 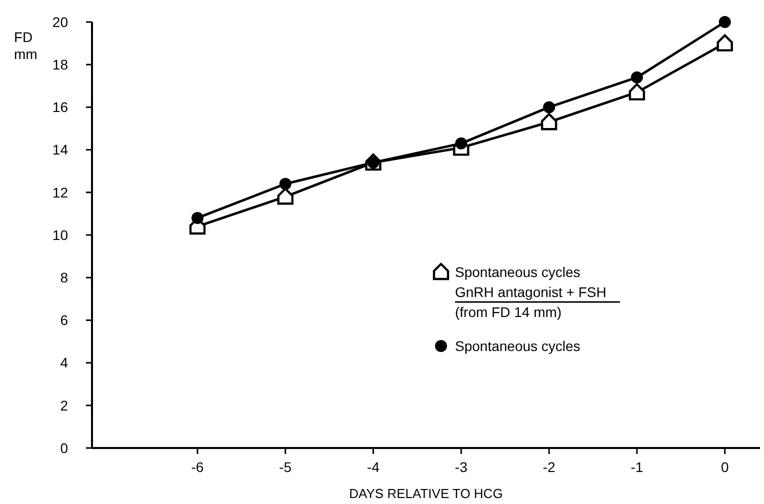 What do you see at coordinates (549, 467) in the screenshot?
I see `x-tick-label: -2` at bounding box center [549, 467].